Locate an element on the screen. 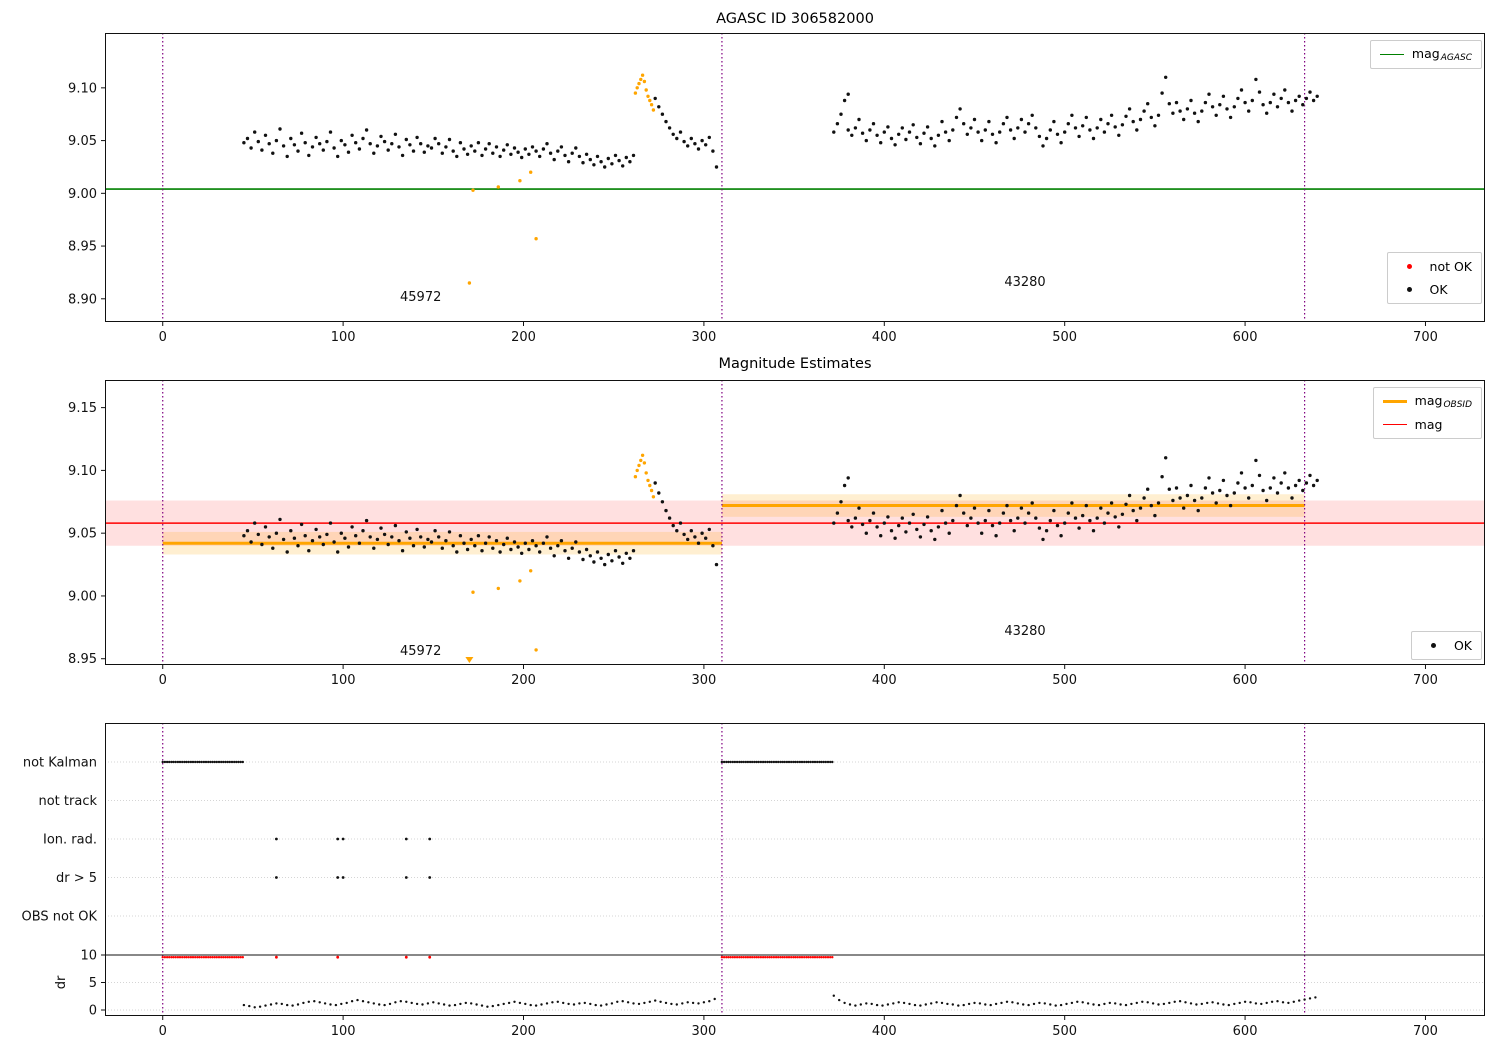 This screenshot has height=1050, width=1500. y-tick-label: 8.90 is located at coordinates (82, 299).